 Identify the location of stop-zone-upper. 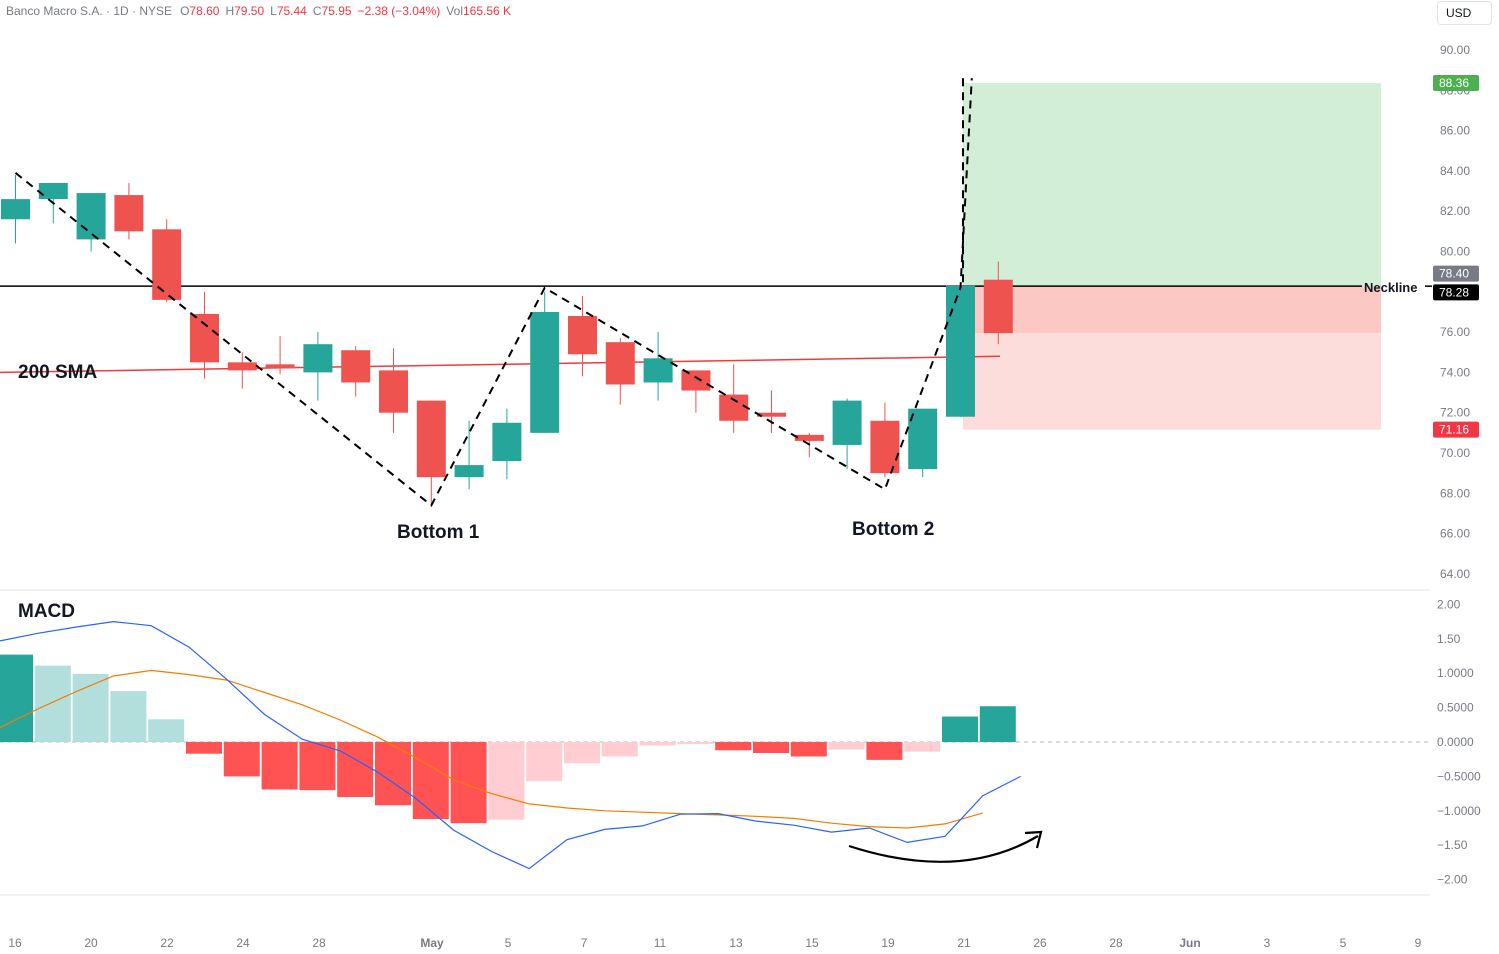
(1172, 310).